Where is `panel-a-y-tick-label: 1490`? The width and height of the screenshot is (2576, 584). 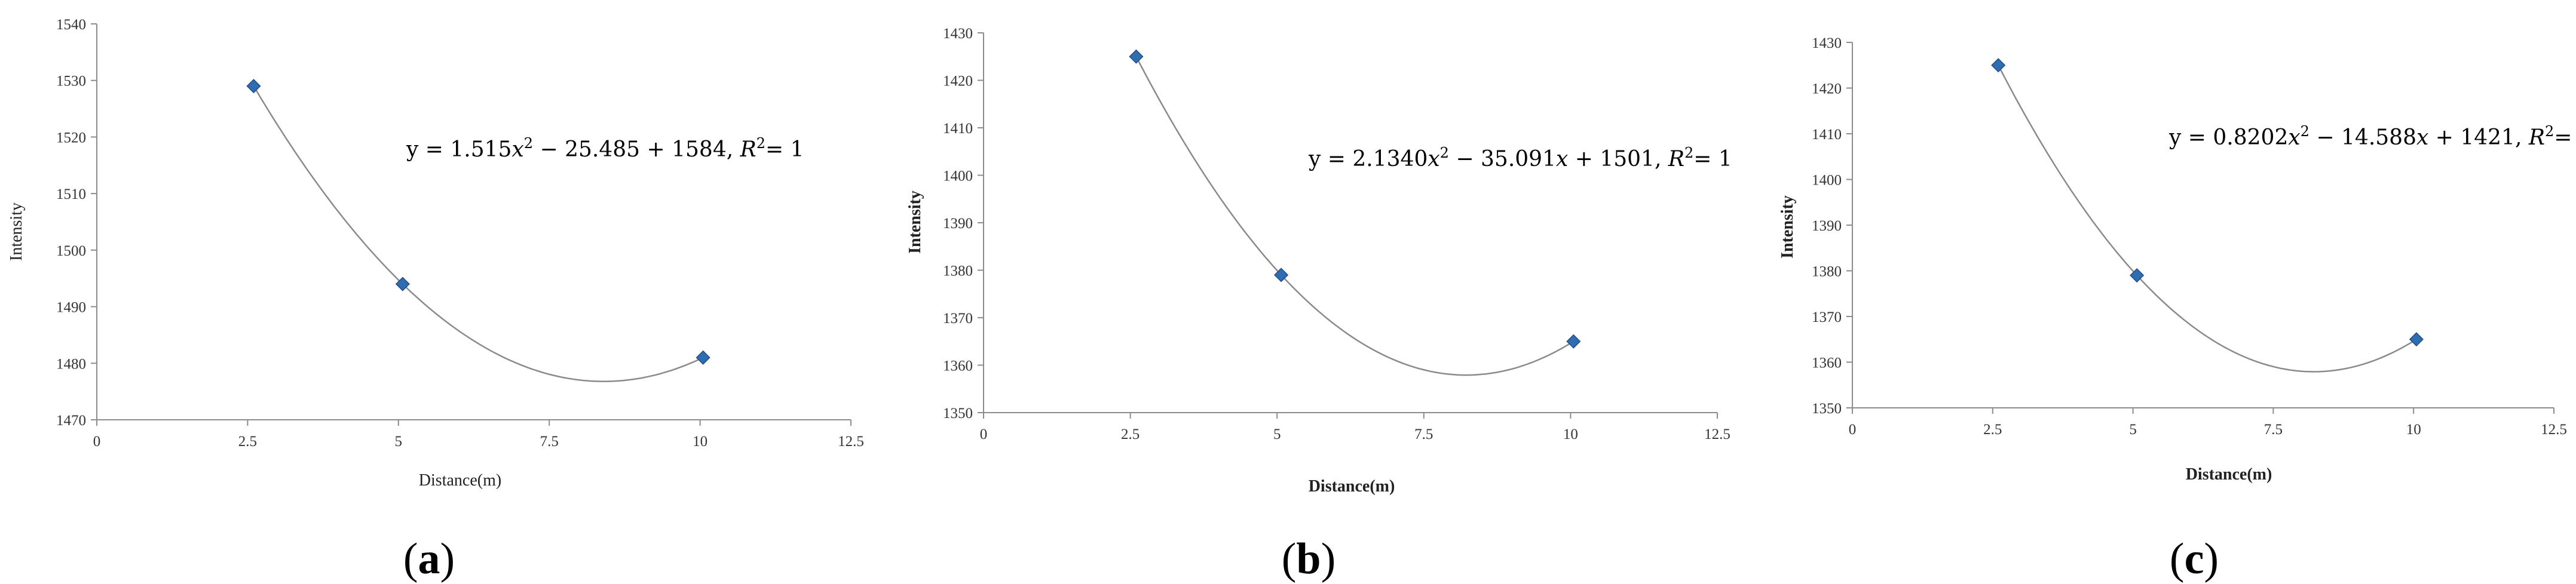 panel-a-y-tick-label: 1490 is located at coordinates (71, 308).